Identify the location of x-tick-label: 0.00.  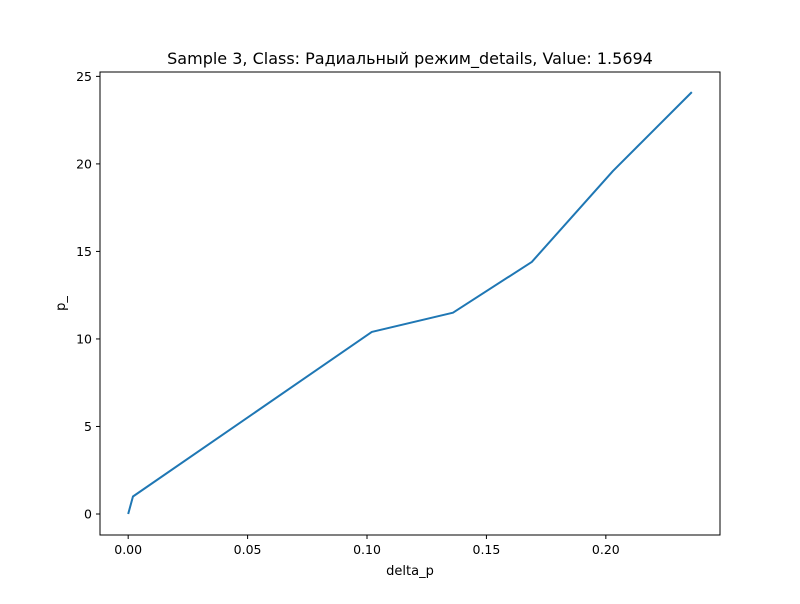
(128, 549).